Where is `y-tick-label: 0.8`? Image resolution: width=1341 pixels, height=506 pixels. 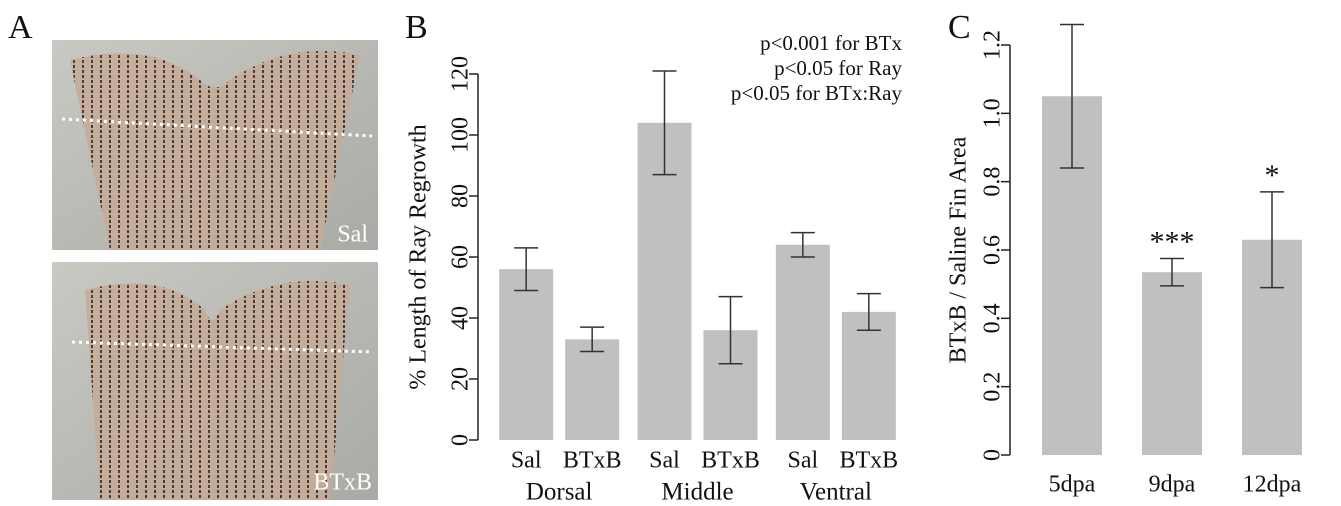 y-tick-label: 0.8 is located at coordinates (993, 182).